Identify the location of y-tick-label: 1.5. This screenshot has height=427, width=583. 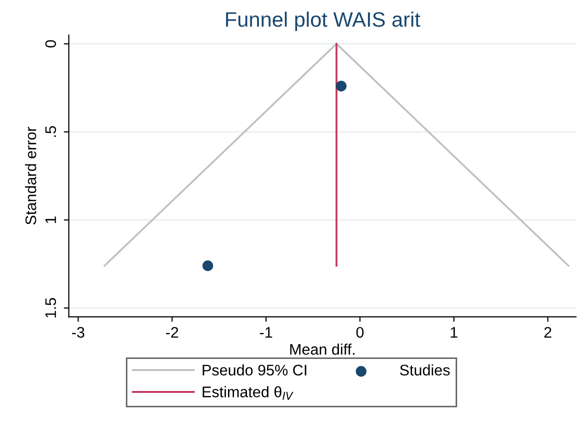
(50, 308).